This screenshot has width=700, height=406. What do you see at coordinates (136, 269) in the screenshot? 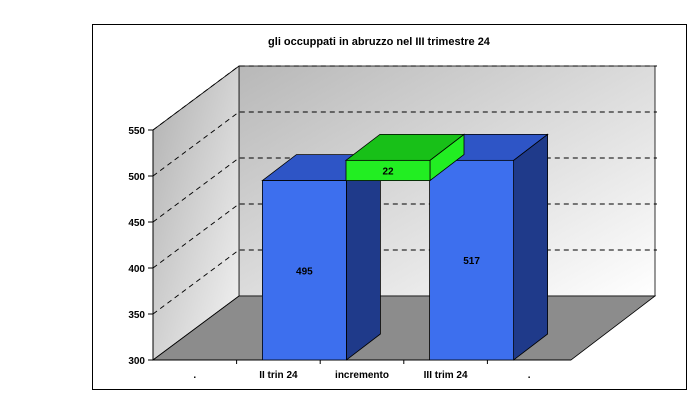
I see `y-tick-label: 400` at bounding box center [136, 269].